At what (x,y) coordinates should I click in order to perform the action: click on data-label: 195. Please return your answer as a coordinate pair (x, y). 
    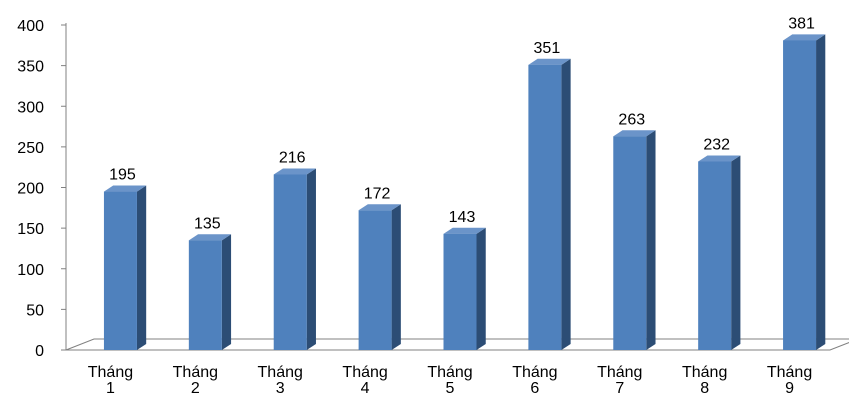
    Looking at the image, I should click on (122, 175).